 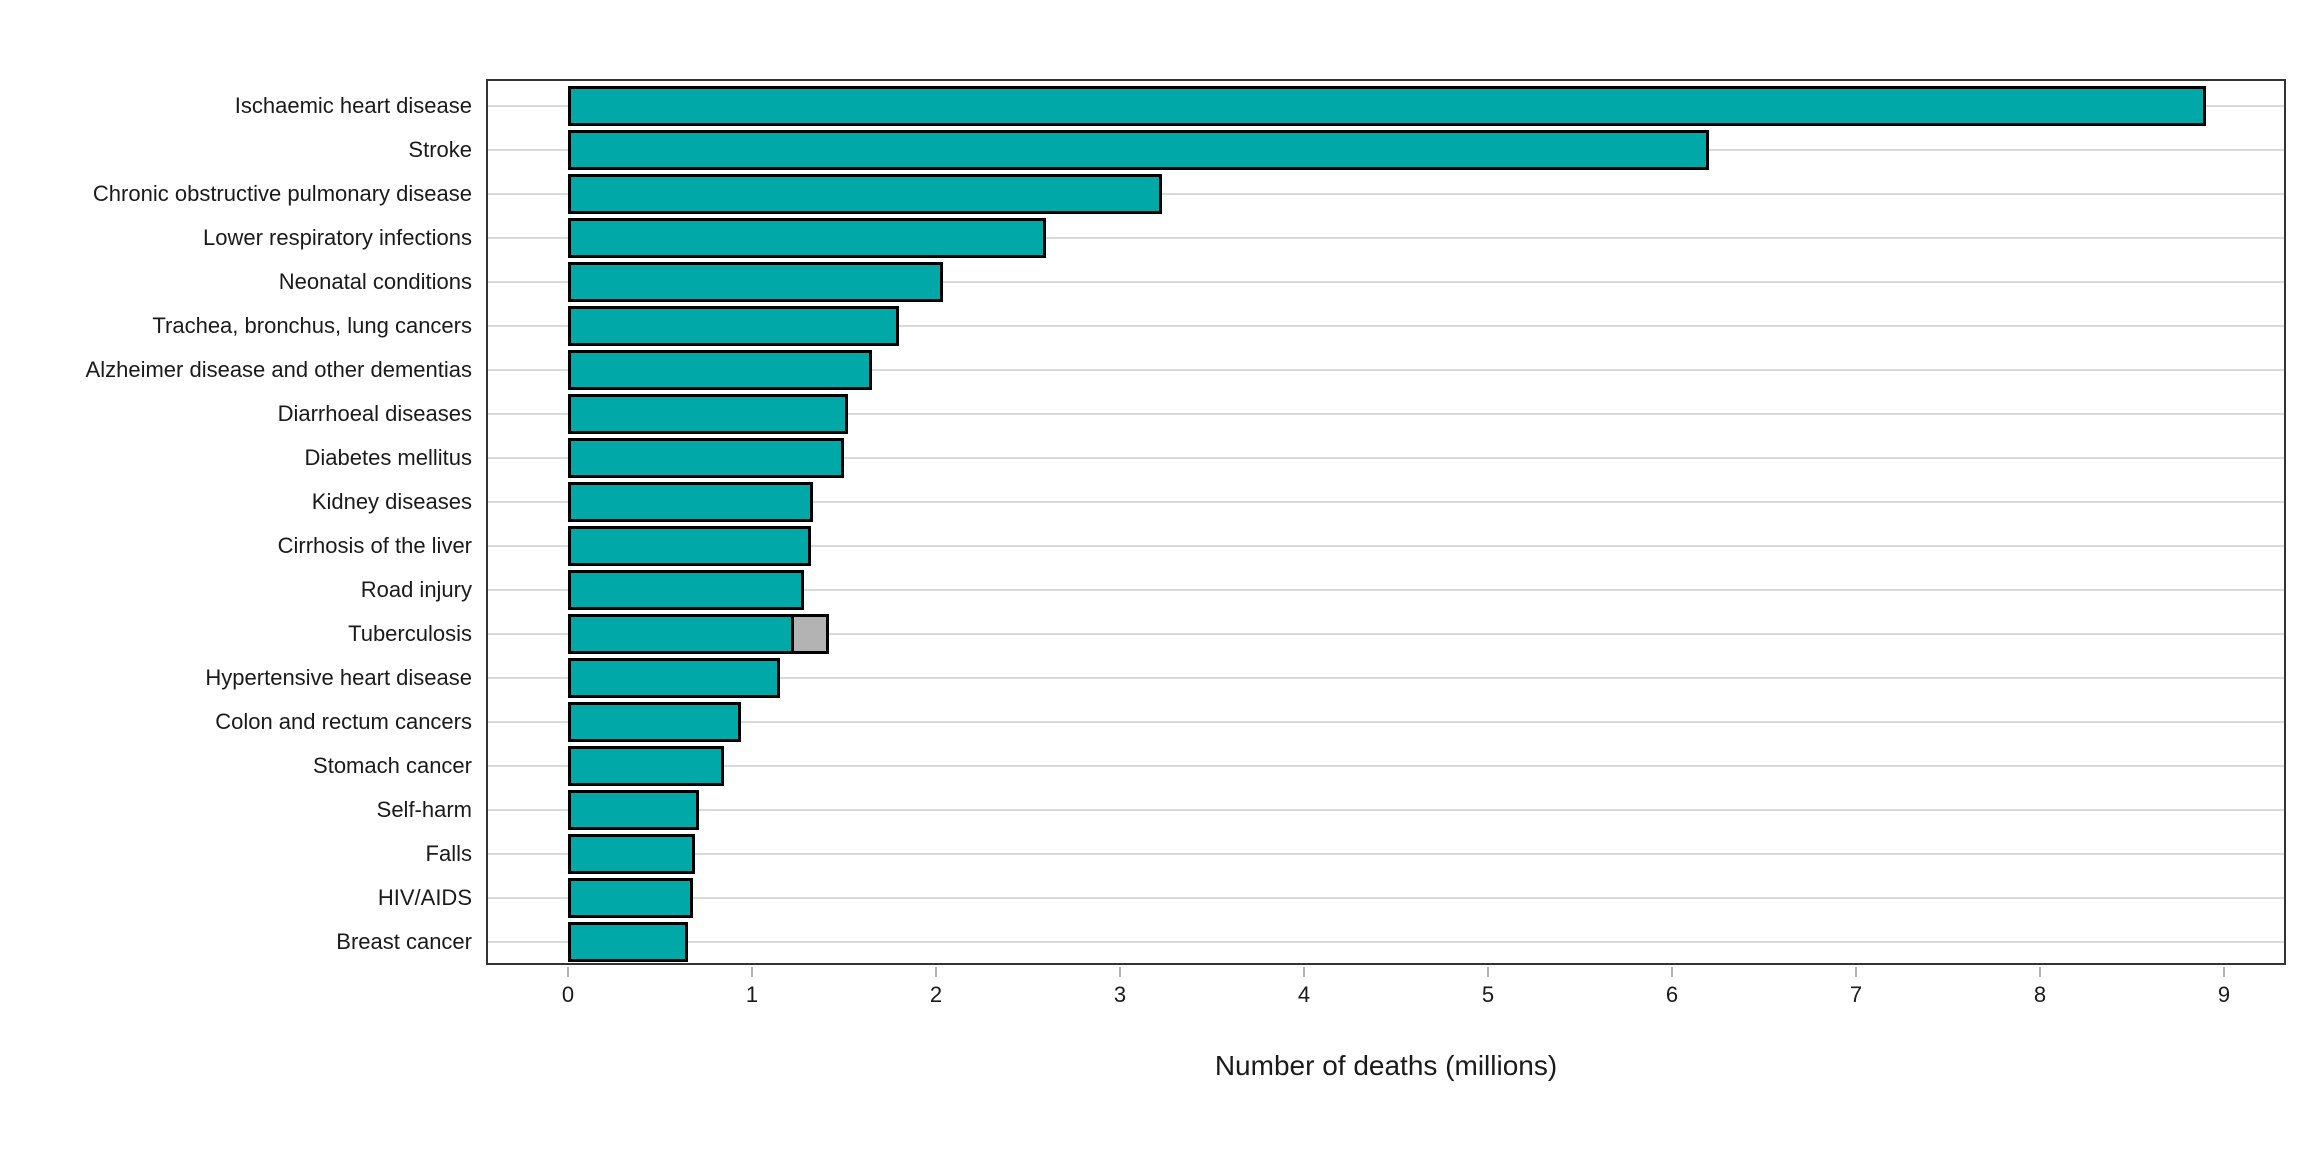 I want to click on x-tick-label: 4, so click(x=1304, y=994).